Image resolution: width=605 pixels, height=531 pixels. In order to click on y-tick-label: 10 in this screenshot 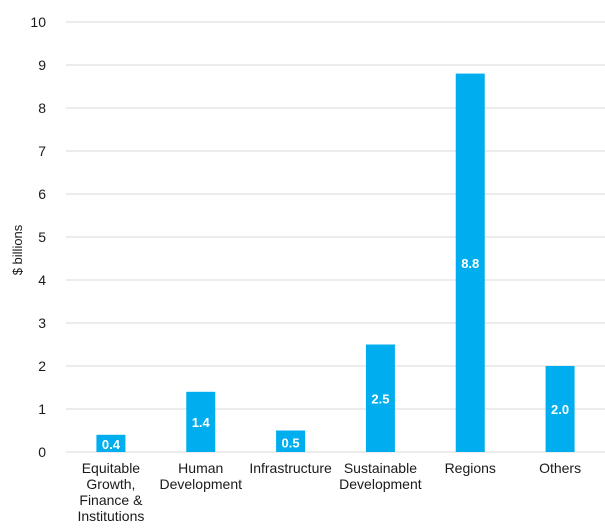, I will do `click(38, 22)`.